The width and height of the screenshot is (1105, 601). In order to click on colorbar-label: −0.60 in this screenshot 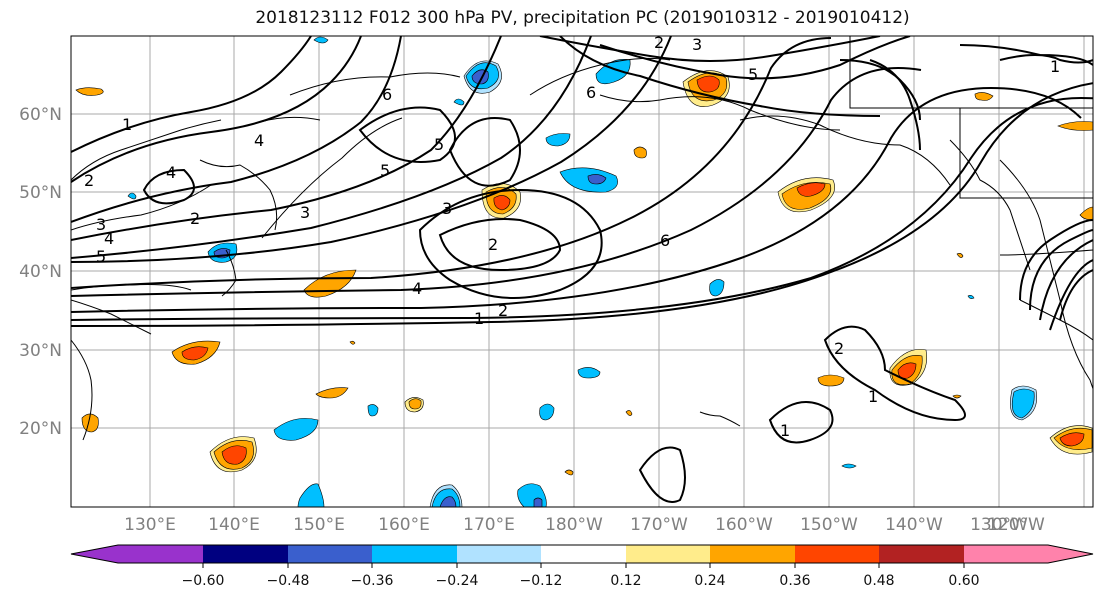, I will do `click(203, 581)`.